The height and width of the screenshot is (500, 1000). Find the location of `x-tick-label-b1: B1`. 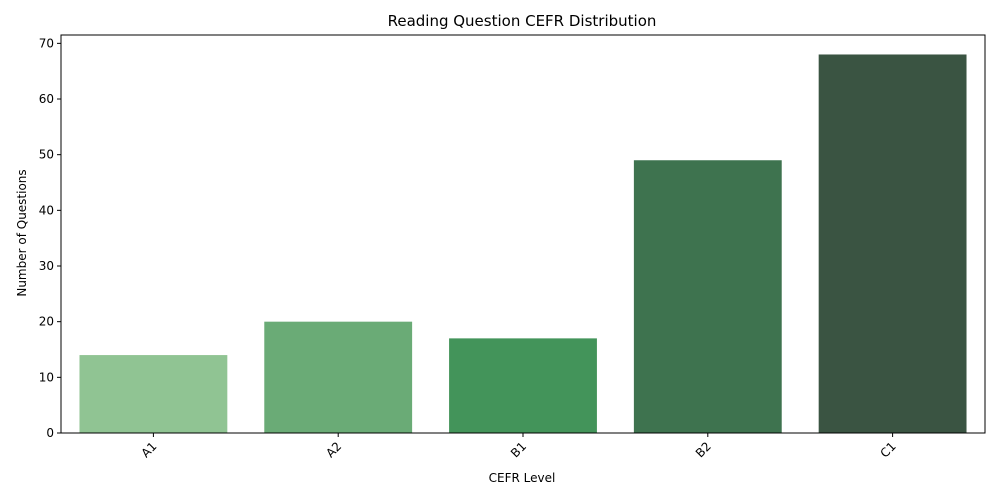

x-tick-label-b1: B1 is located at coordinates (518, 449).